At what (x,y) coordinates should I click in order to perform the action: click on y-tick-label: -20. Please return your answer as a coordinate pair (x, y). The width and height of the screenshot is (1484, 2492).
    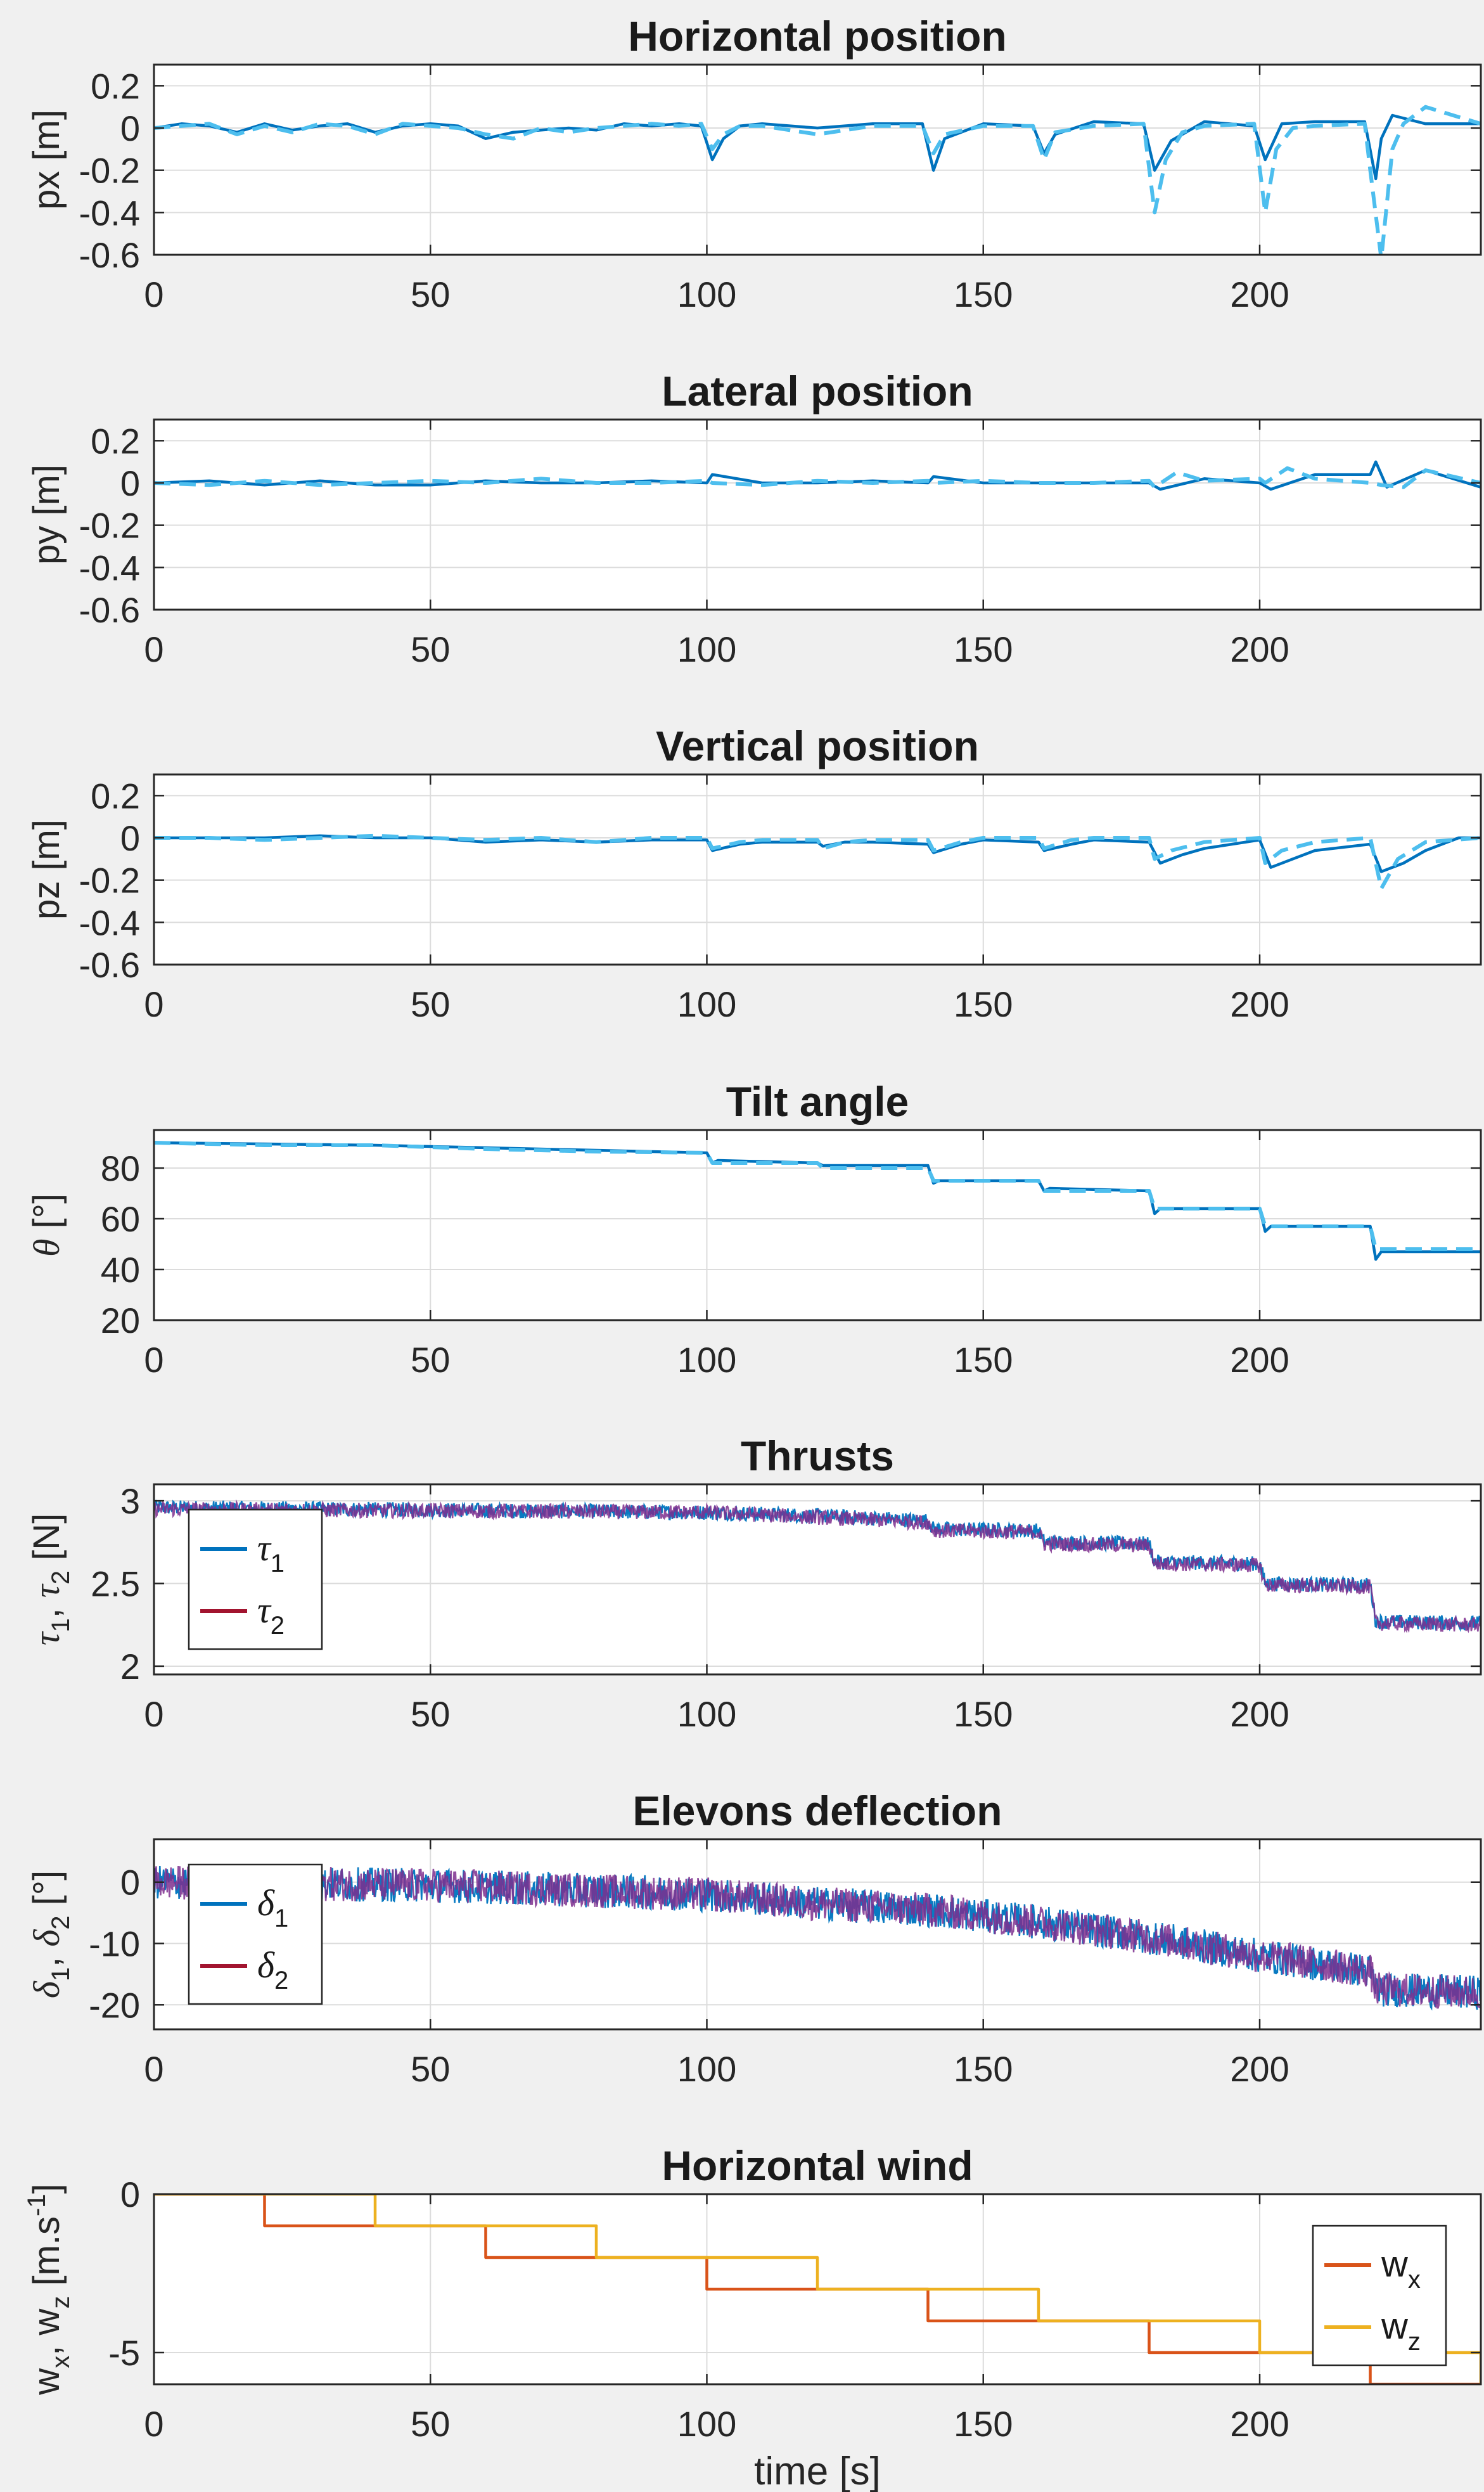
    Looking at the image, I should click on (114, 2005).